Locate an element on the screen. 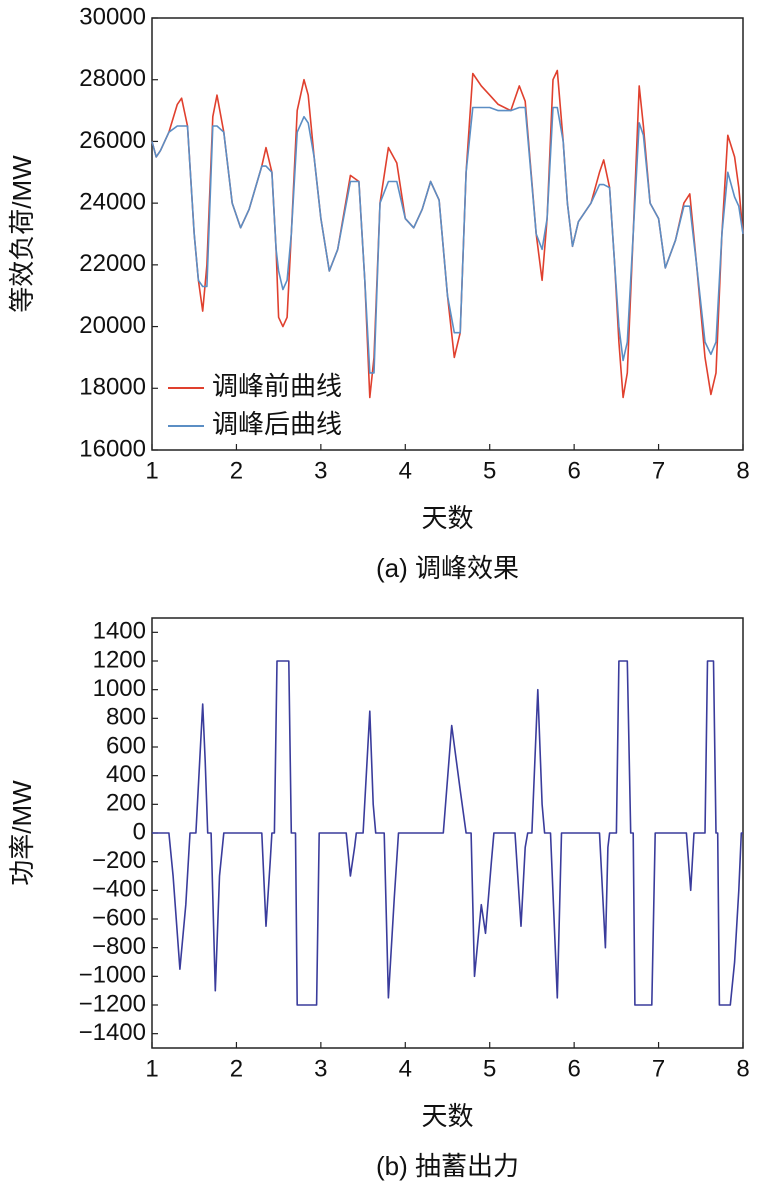 Image resolution: width=760 pixels, height=1192 pixels. y-axis-label: 等效负荷/MW is located at coordinates (22, 234).